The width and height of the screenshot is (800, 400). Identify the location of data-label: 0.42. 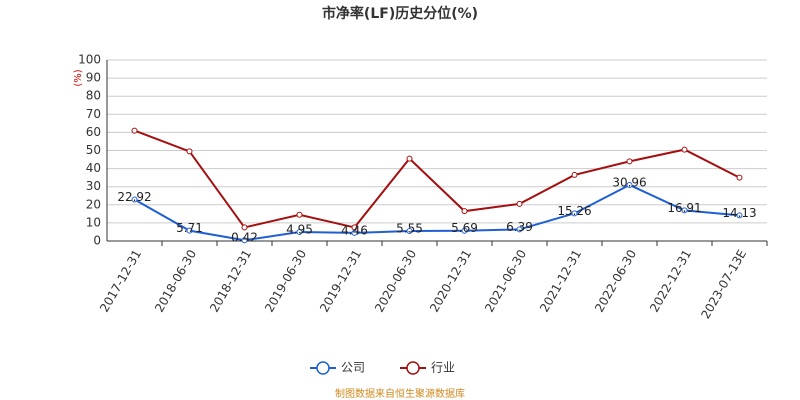
(244, 238).